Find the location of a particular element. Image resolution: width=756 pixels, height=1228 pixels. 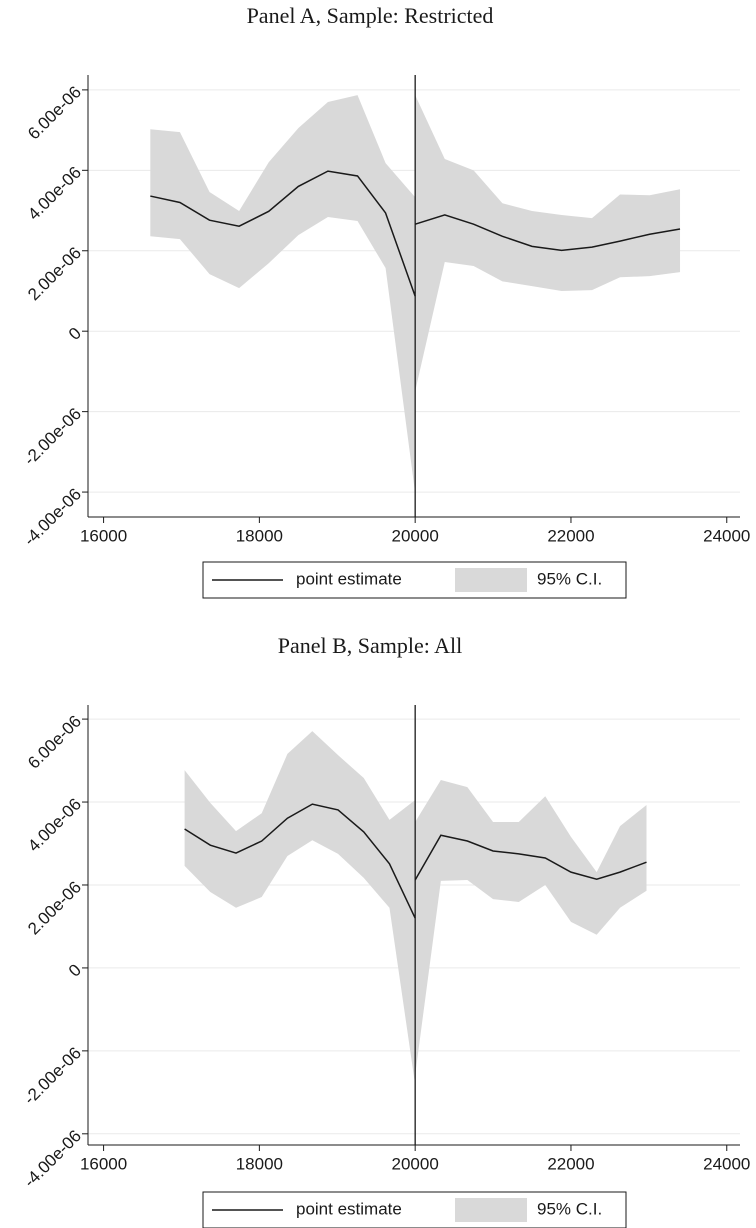

chart-title: Panel A, Sample: Restricted is located at coordinates (370, 15).